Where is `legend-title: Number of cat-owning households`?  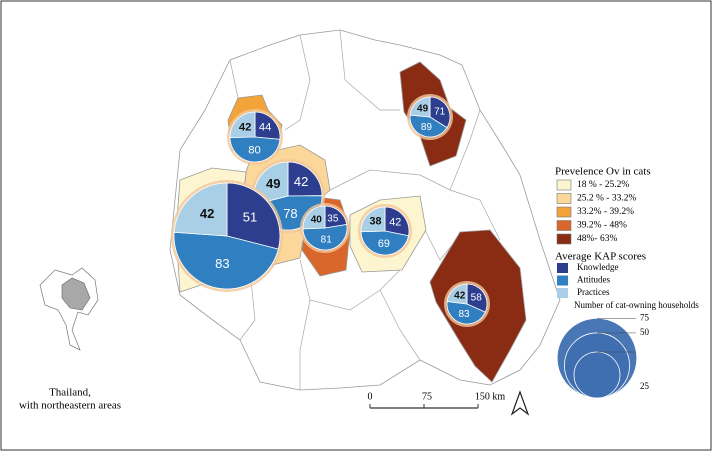 legend-title: Number of cat-owning households is located at coordinates (636, 305).